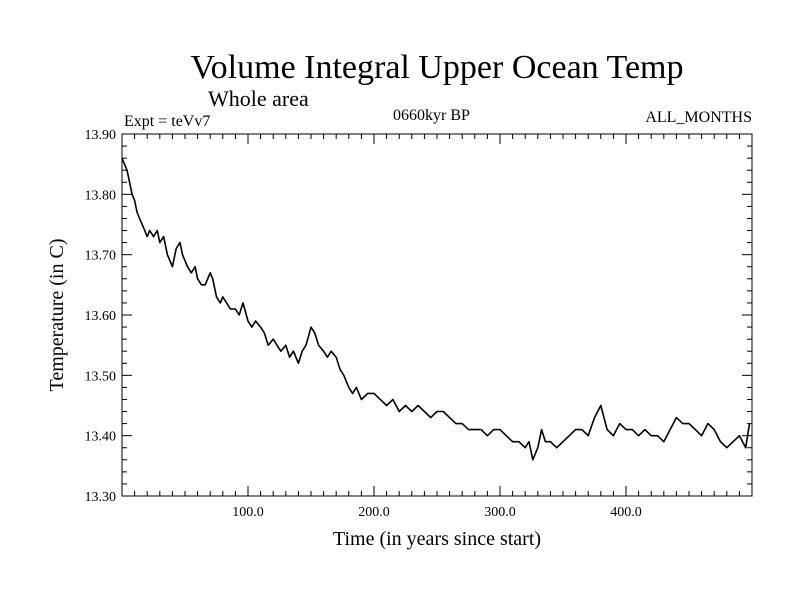 The height and width of the screenshot is (600, 800). What do you see at coordinates (374, 512) in the screenshot?
I see `x-tick-label: 200.0` at bounding box center [374, 512].